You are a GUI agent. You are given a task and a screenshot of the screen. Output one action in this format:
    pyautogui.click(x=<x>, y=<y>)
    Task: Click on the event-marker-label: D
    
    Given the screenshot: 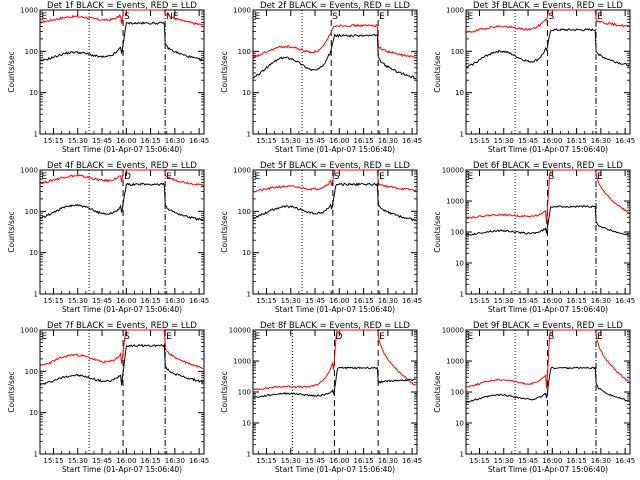 What is the action you would take?
    pyautogui.click(x=127, y=177)
    